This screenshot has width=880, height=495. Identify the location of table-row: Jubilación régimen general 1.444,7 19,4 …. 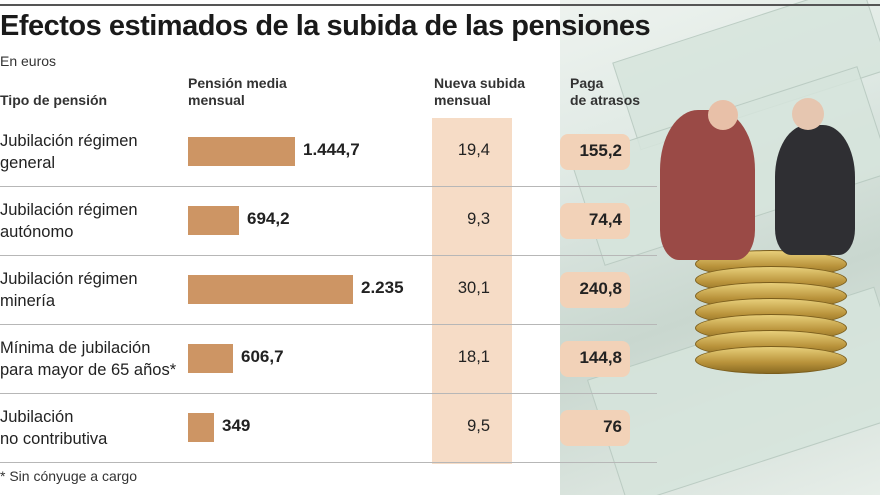
(328, 152).